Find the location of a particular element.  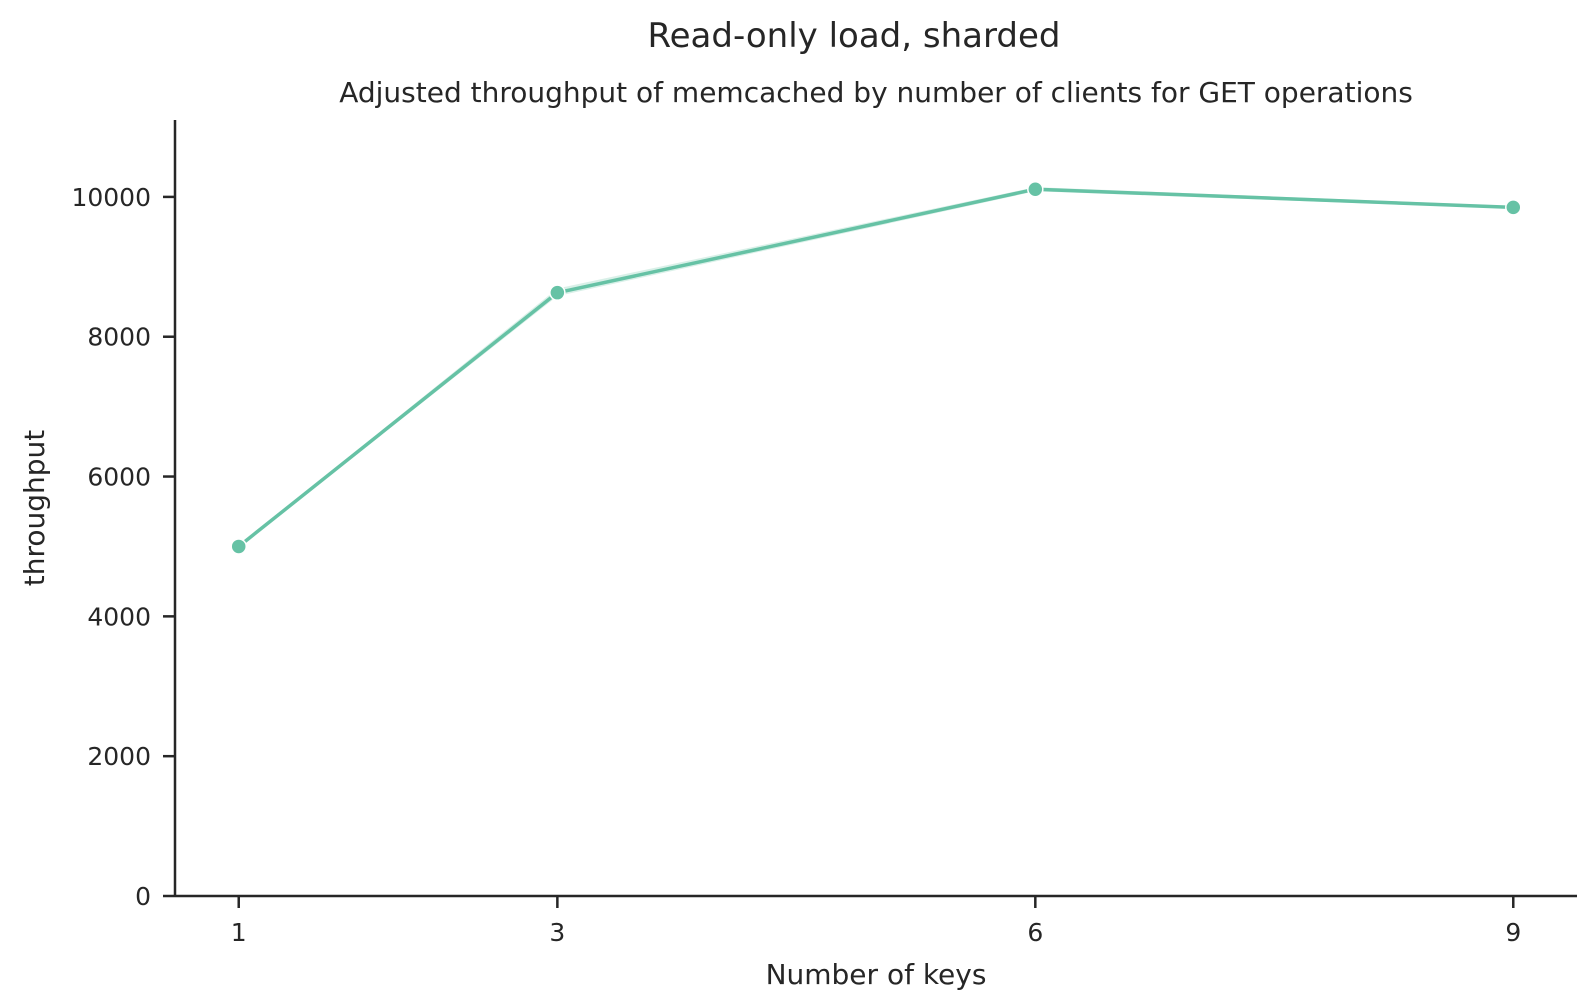

x-tick-label: 9 is located at coordinates (1513, 932).